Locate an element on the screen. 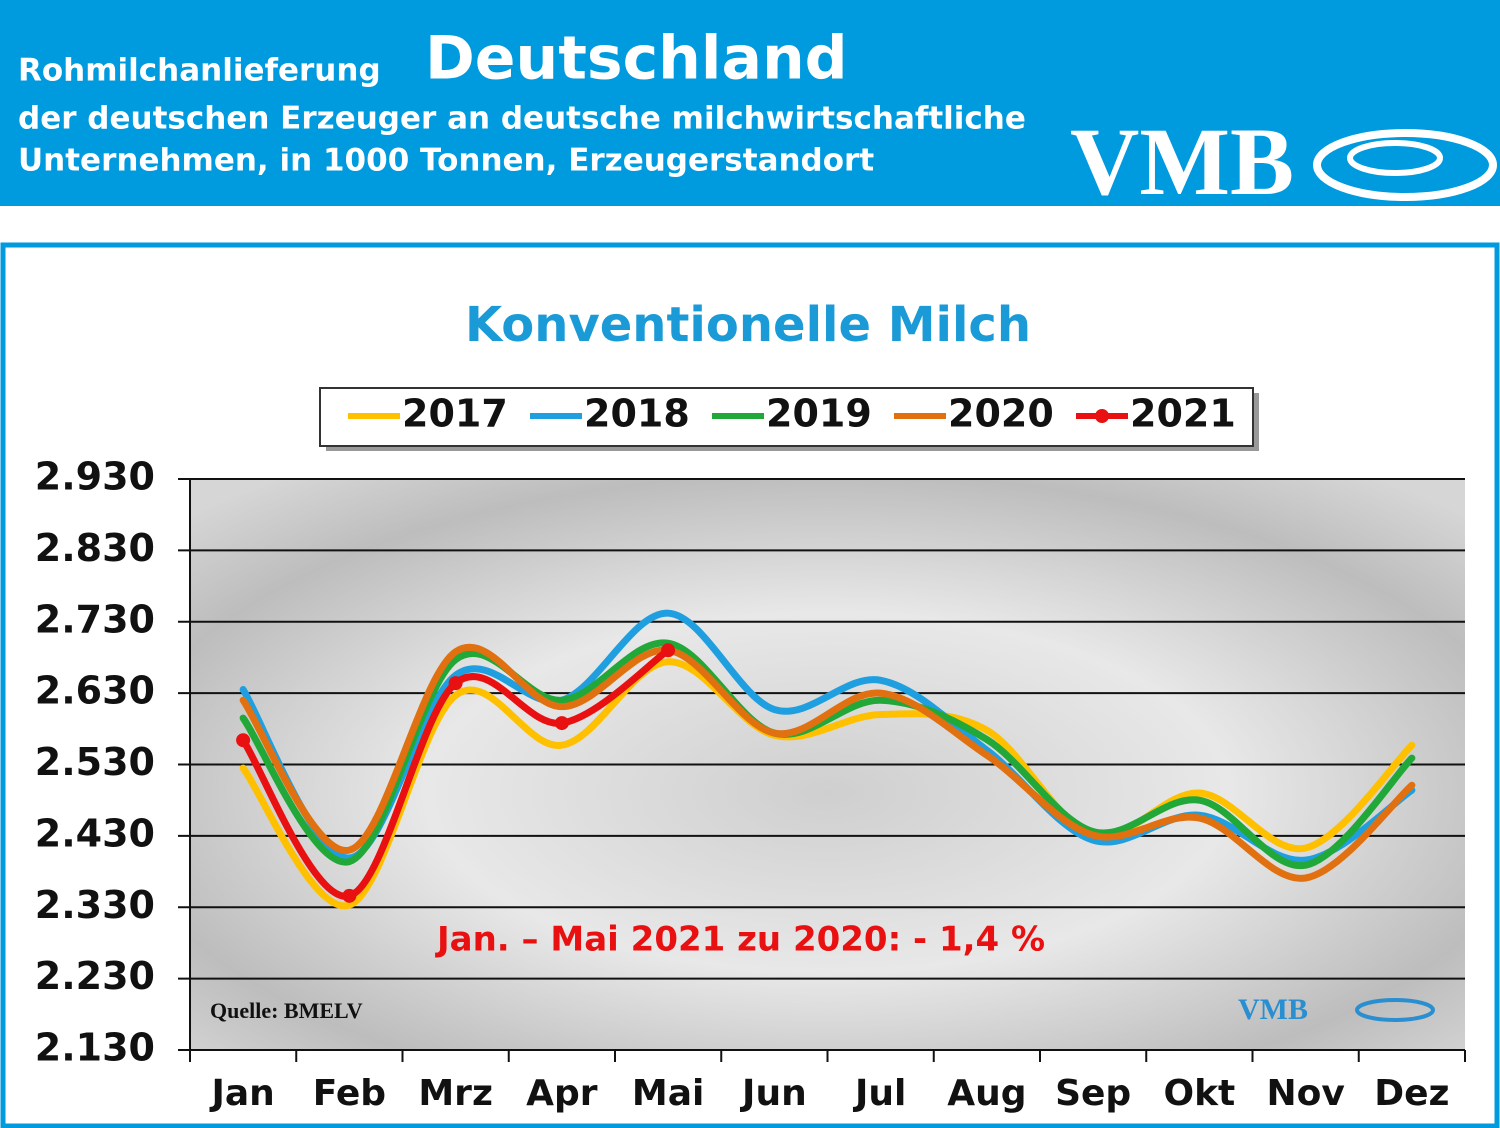 The height and width of the screenshot is (1128, 1500). legend-marker is located at coordinates (1102, 416).